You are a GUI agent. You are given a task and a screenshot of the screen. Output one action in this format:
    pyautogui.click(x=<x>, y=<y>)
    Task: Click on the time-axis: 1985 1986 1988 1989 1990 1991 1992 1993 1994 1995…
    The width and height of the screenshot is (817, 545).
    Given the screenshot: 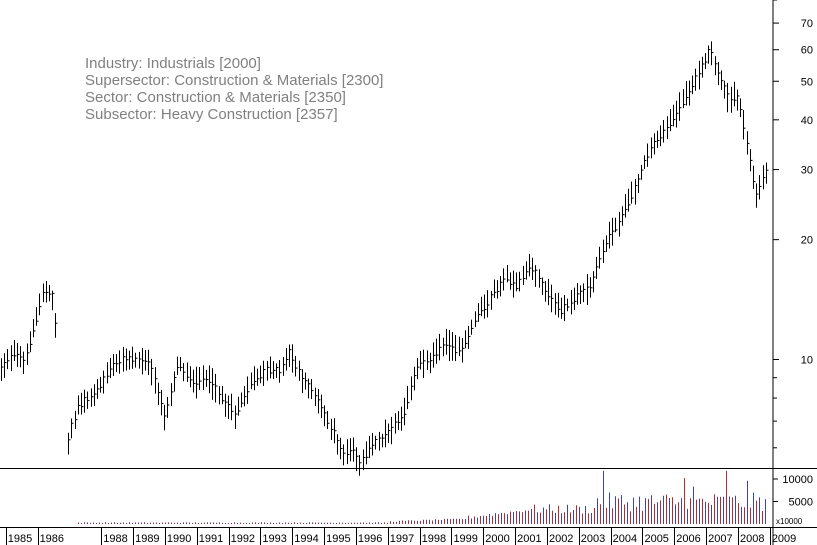 What is the action you would take?
    pyautogui.click(x=401, y=536)
    